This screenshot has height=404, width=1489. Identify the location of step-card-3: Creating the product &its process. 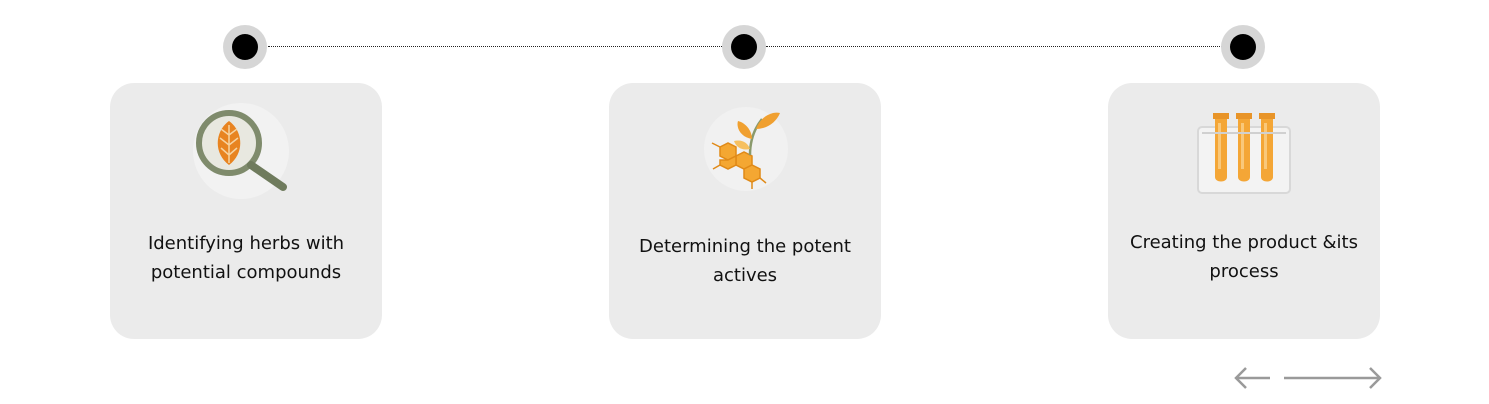
(1244, 211).